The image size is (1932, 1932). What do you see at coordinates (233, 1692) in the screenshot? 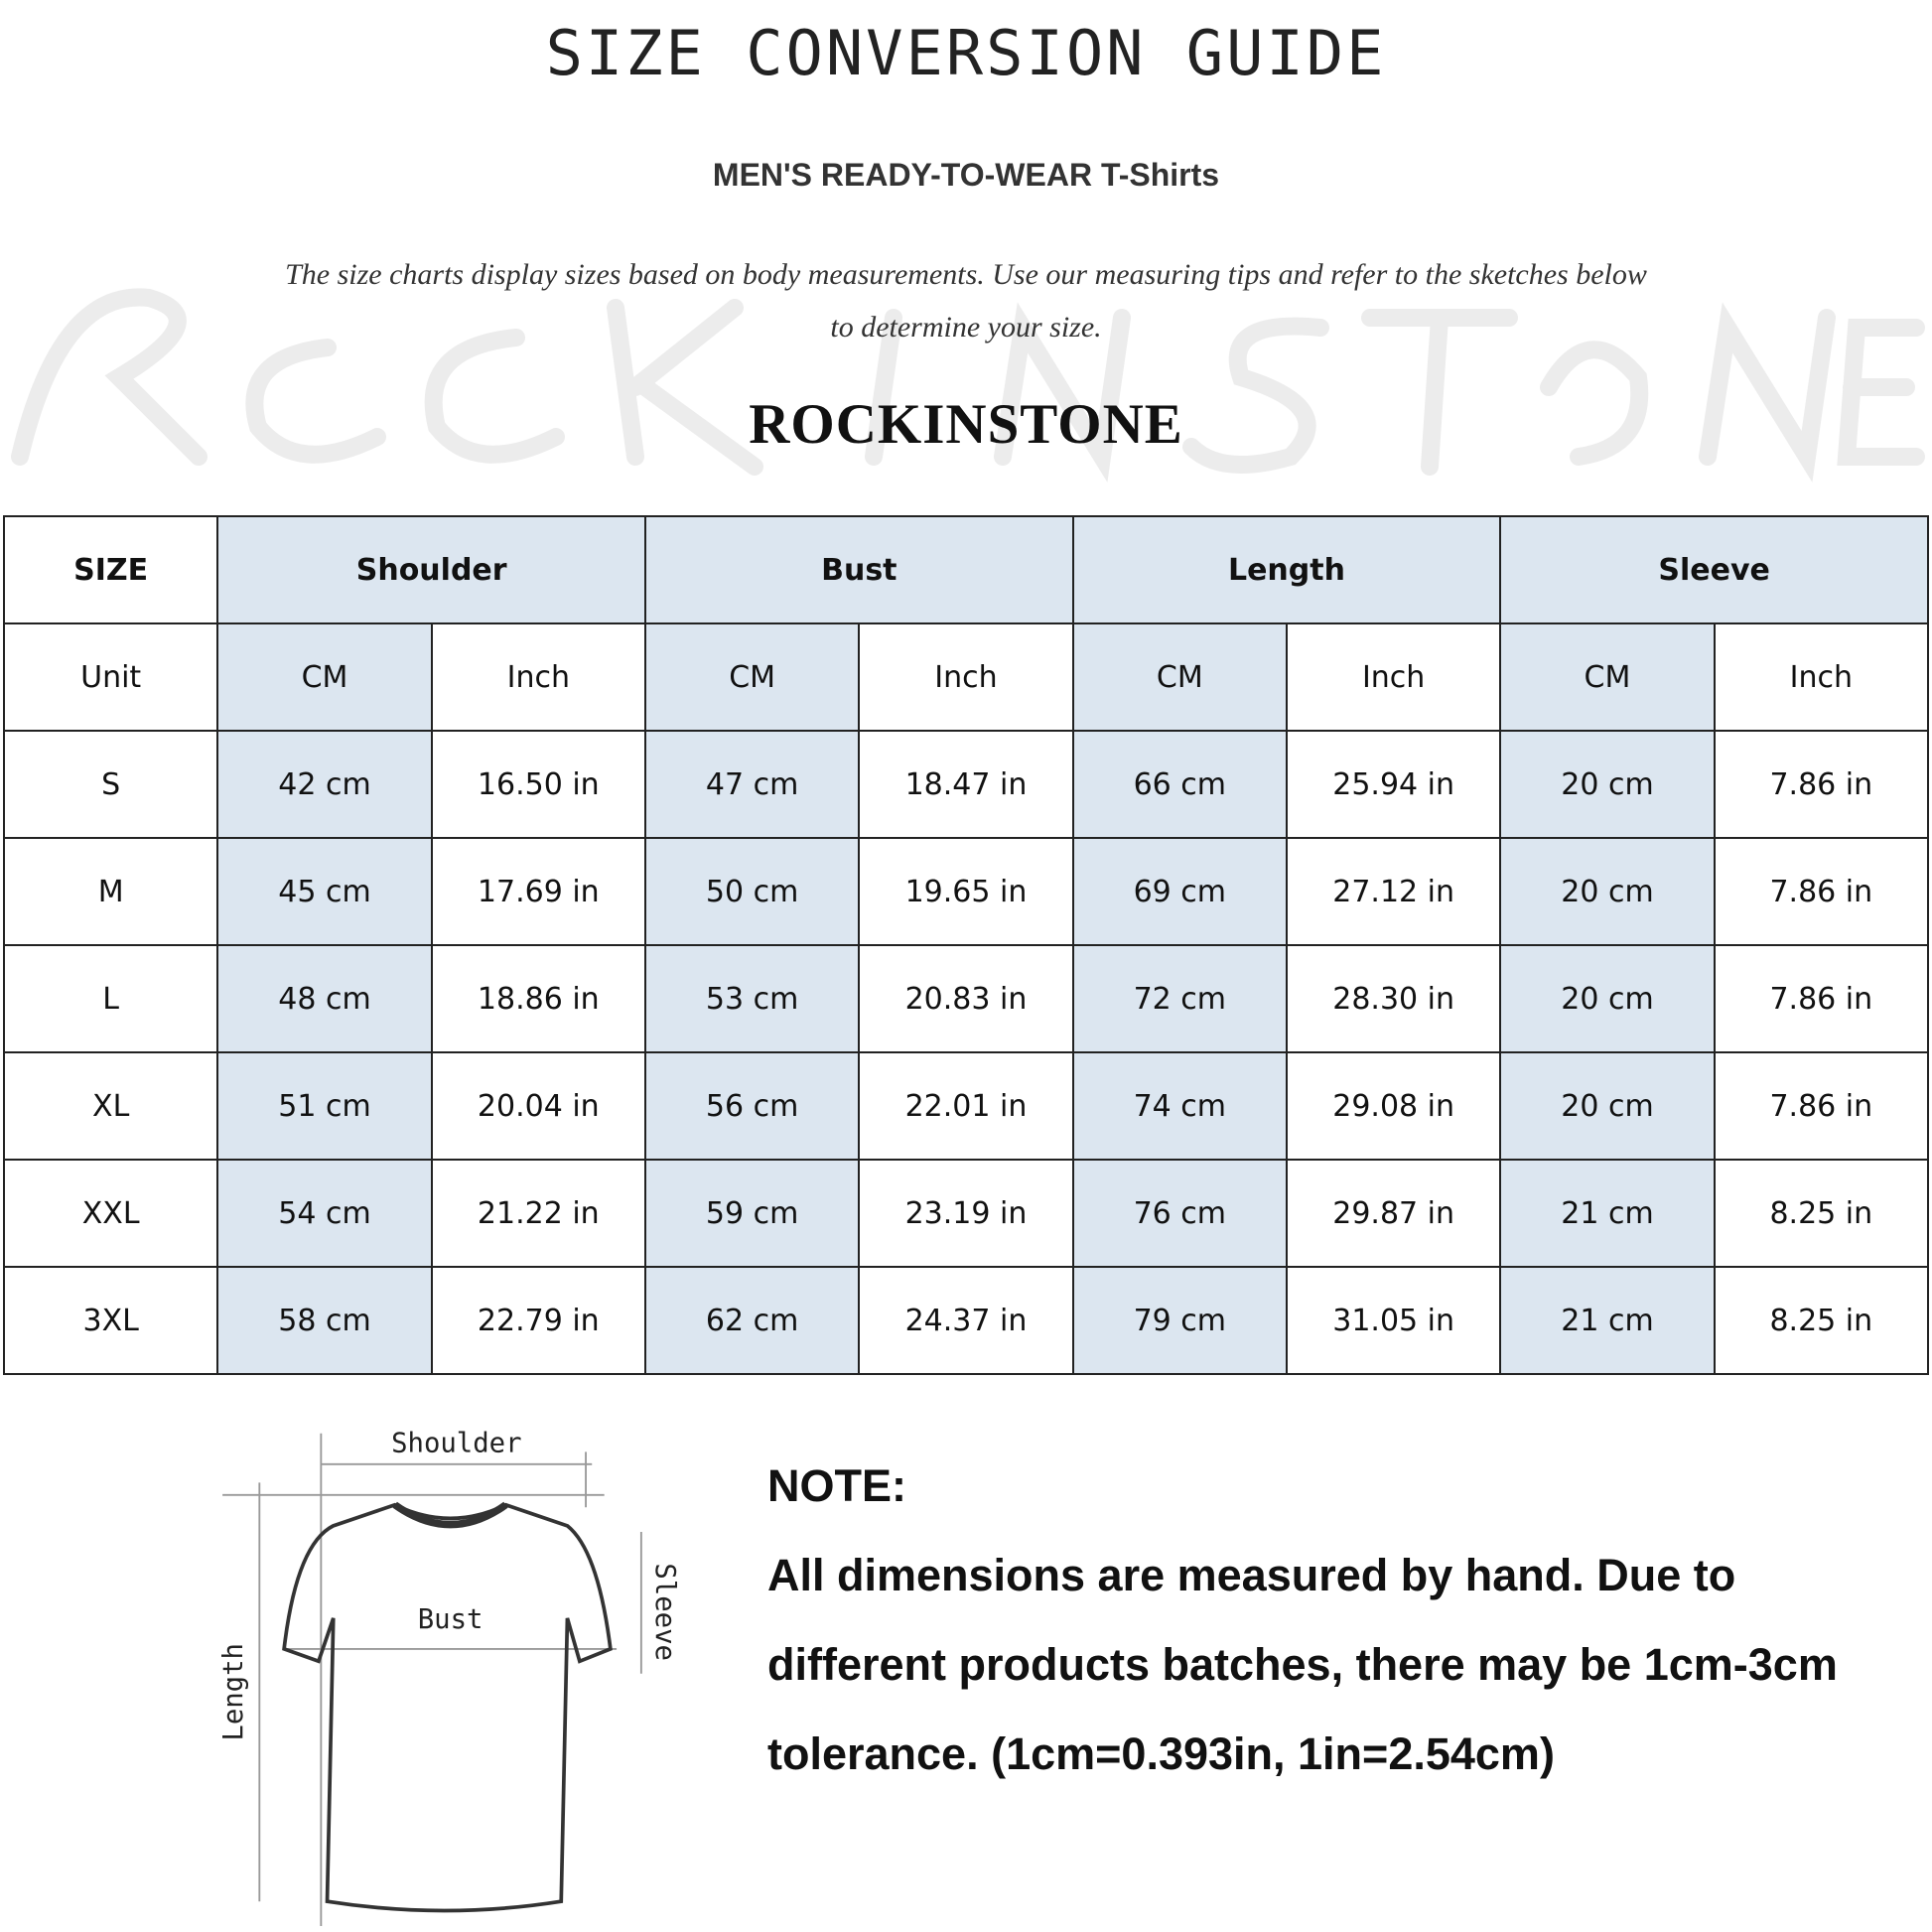
I see `sketch-label-length: Length` at bounding box center [233, 1692].